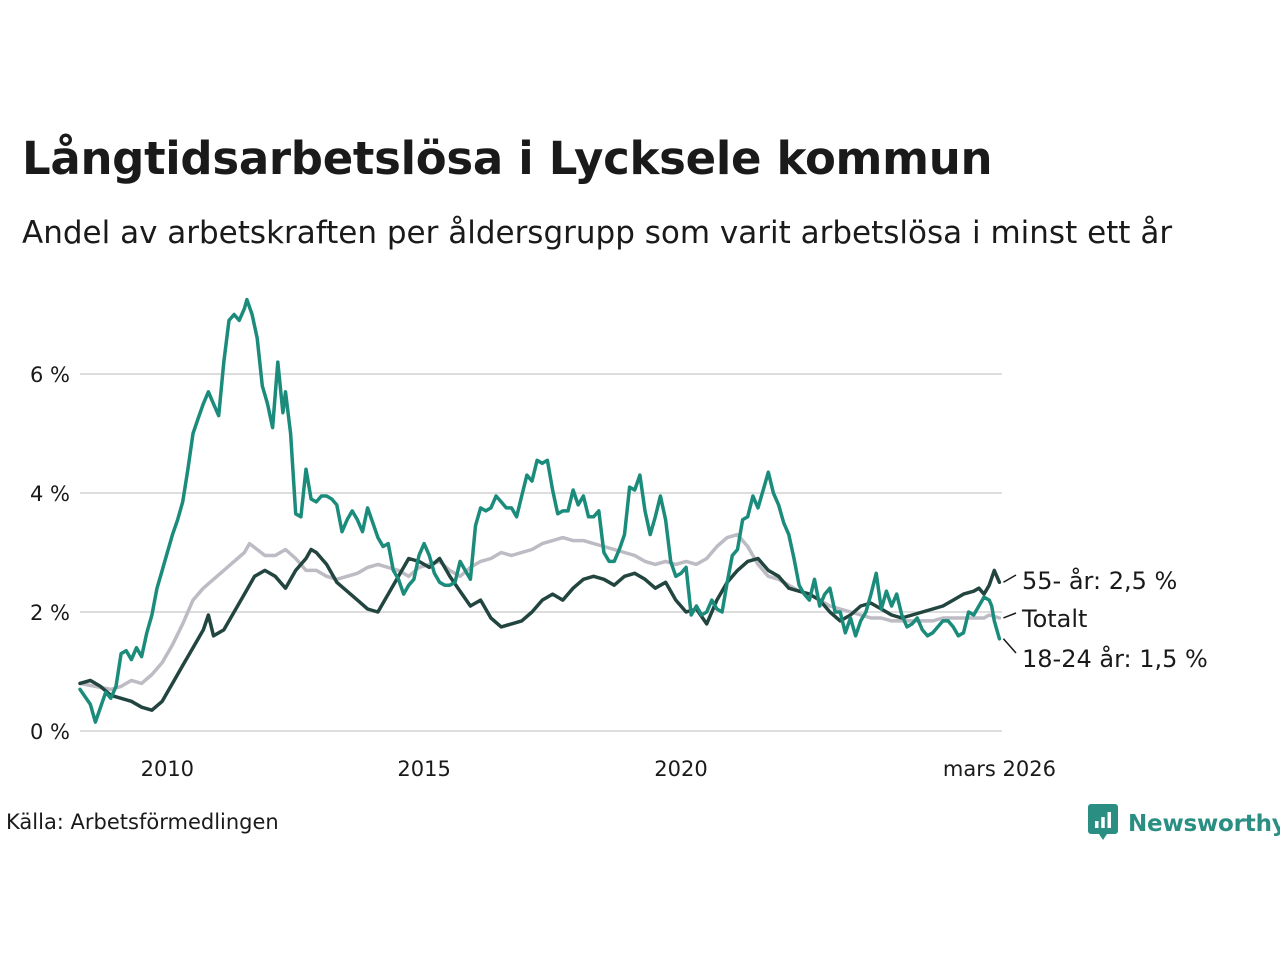  I want to click on source-note: Källa: Arbetsförmedlingen, so click(142, 822).